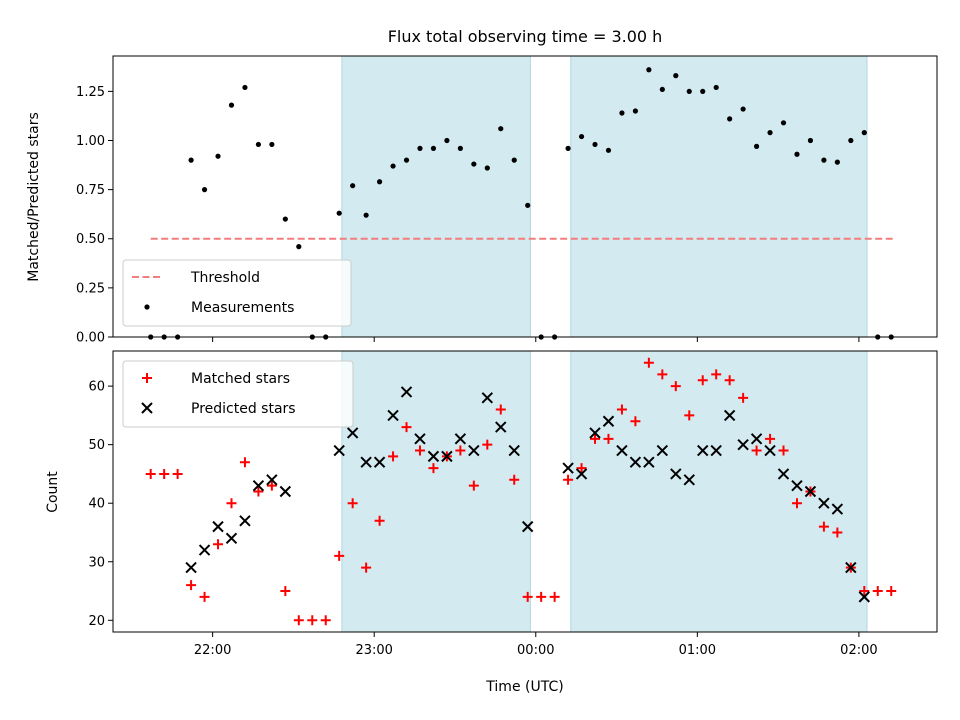 Image resolution: width=960 pixels, height=720 pixels. I want to click on top-legend: Threshold Measurements, so click(237, 293).